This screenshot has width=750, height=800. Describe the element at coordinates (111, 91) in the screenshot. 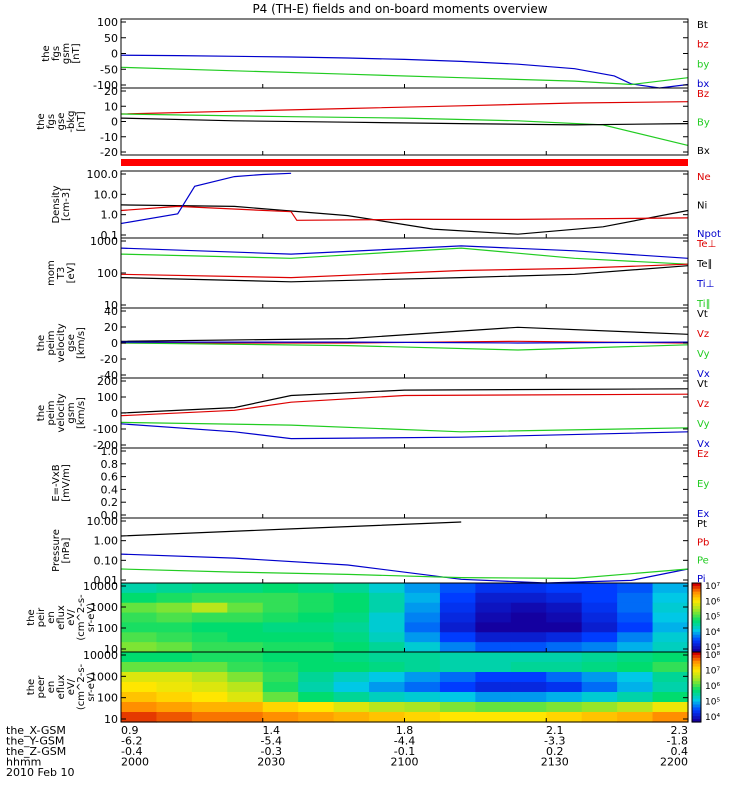

I see `y-tick-label: 20` at that location.